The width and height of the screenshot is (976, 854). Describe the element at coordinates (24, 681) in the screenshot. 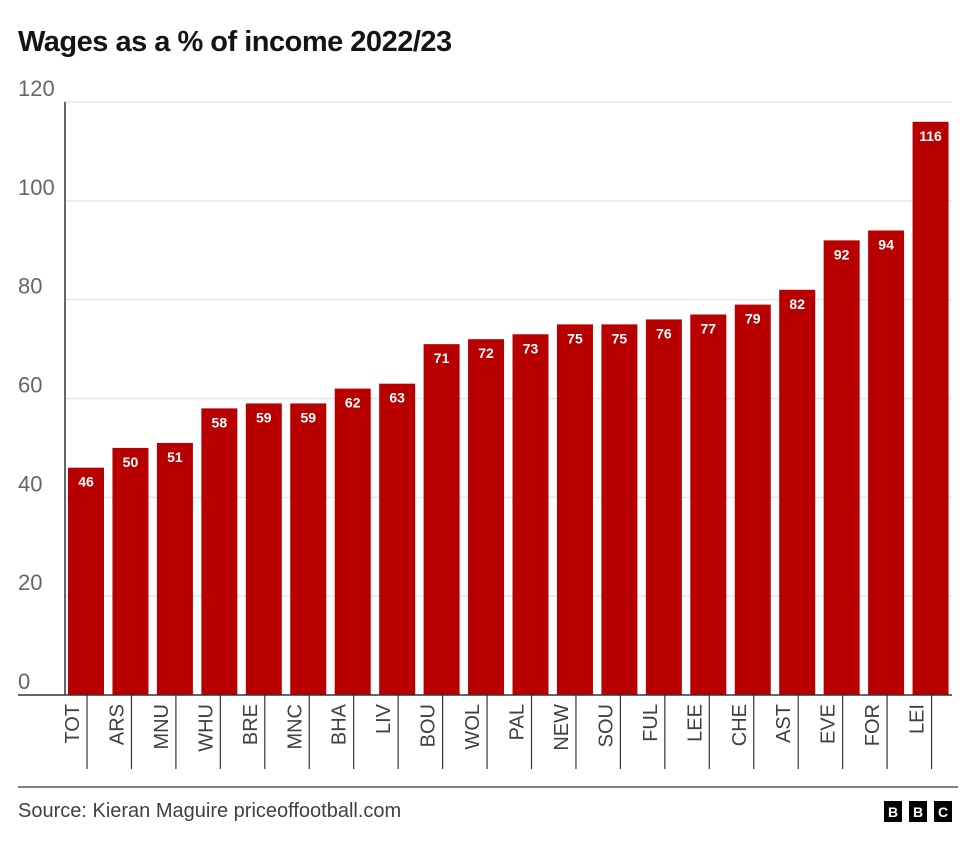

I see `y-tick-label: 0` at that location.